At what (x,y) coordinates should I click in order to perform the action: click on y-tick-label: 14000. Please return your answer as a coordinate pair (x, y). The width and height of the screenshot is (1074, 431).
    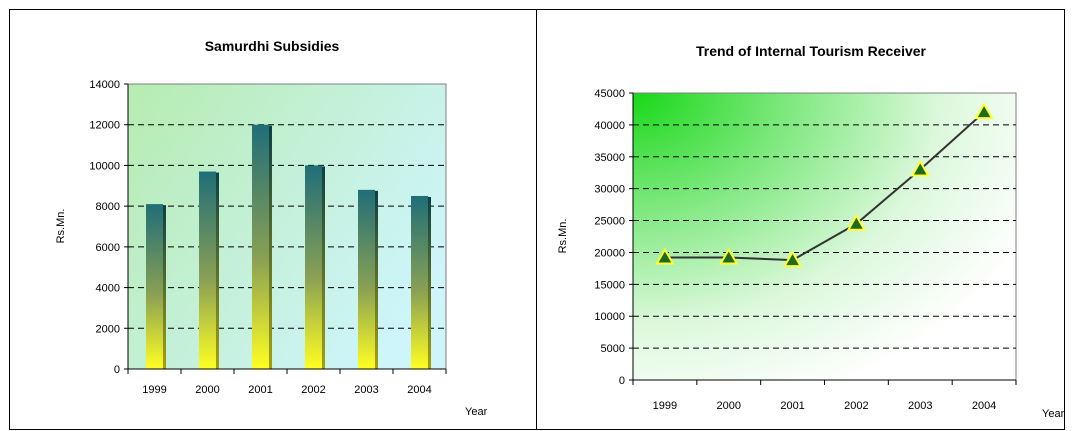
    Looking at the image, I should click on (104, 85).